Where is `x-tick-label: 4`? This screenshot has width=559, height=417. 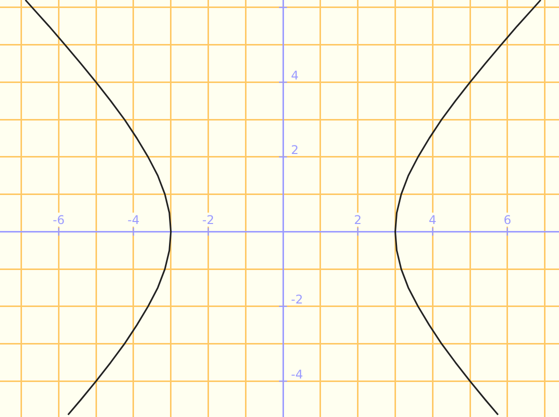 x-tick-label: 4 is located at coordinates (432, 219).